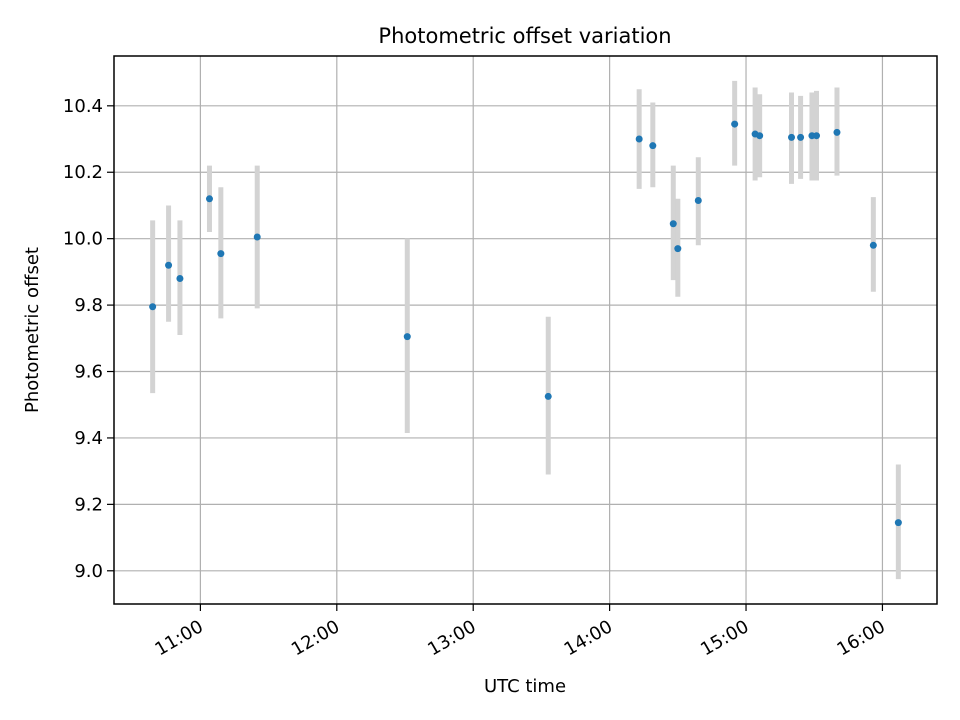 The height and width of the screenshot is (720, 960). Describe the element at coordinates (88, 372) in the screenshot. I see `y-tick-label: 9.6` at that location.